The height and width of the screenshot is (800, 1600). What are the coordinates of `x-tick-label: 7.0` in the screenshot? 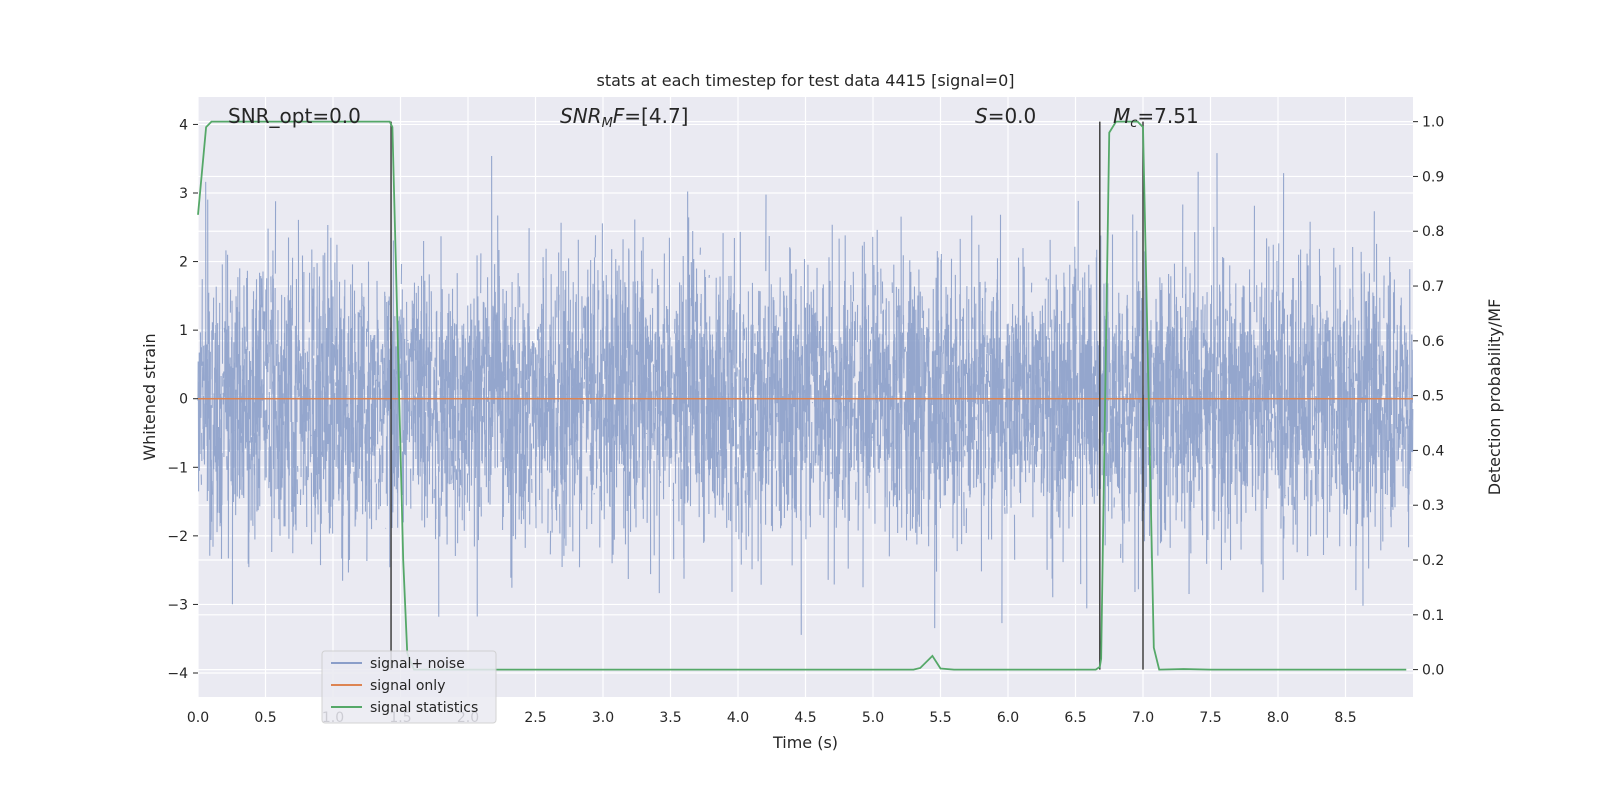 It's located at (1143, 718).